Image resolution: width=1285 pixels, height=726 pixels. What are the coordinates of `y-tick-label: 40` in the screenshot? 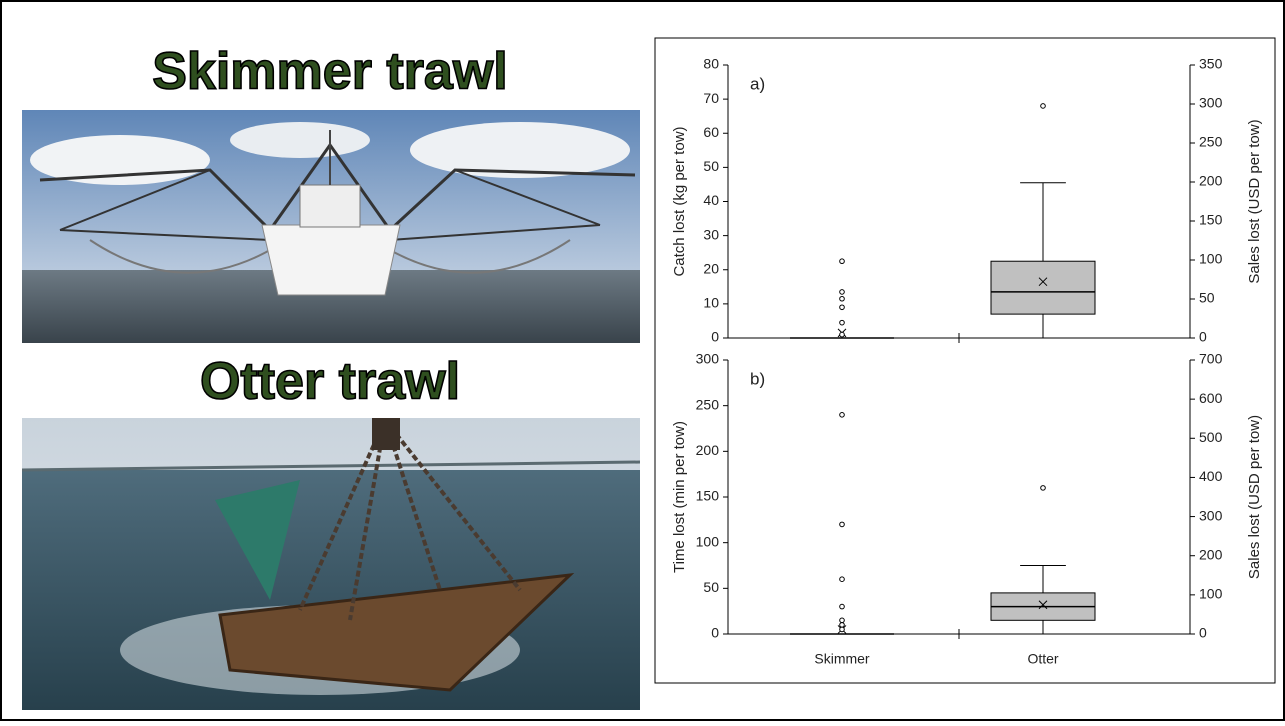 It's located at (711, 200).